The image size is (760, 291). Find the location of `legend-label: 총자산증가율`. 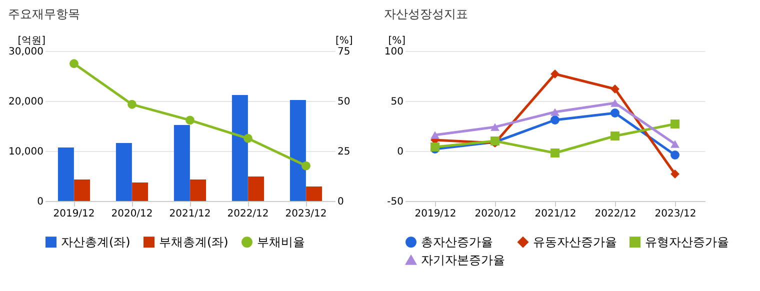

legend-label: 총자산증가율 is located at coordinates (457, 242).